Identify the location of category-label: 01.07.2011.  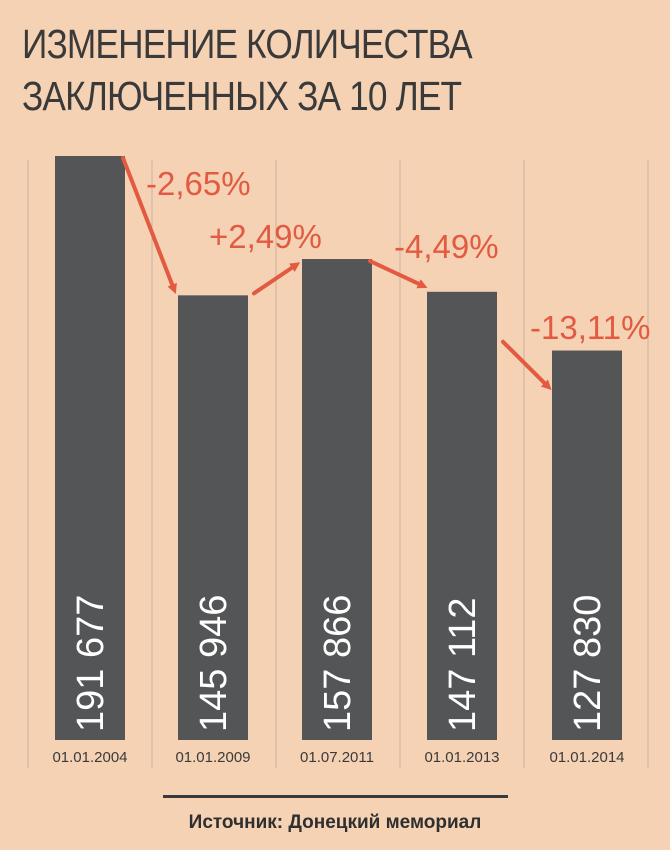
(337, 757).